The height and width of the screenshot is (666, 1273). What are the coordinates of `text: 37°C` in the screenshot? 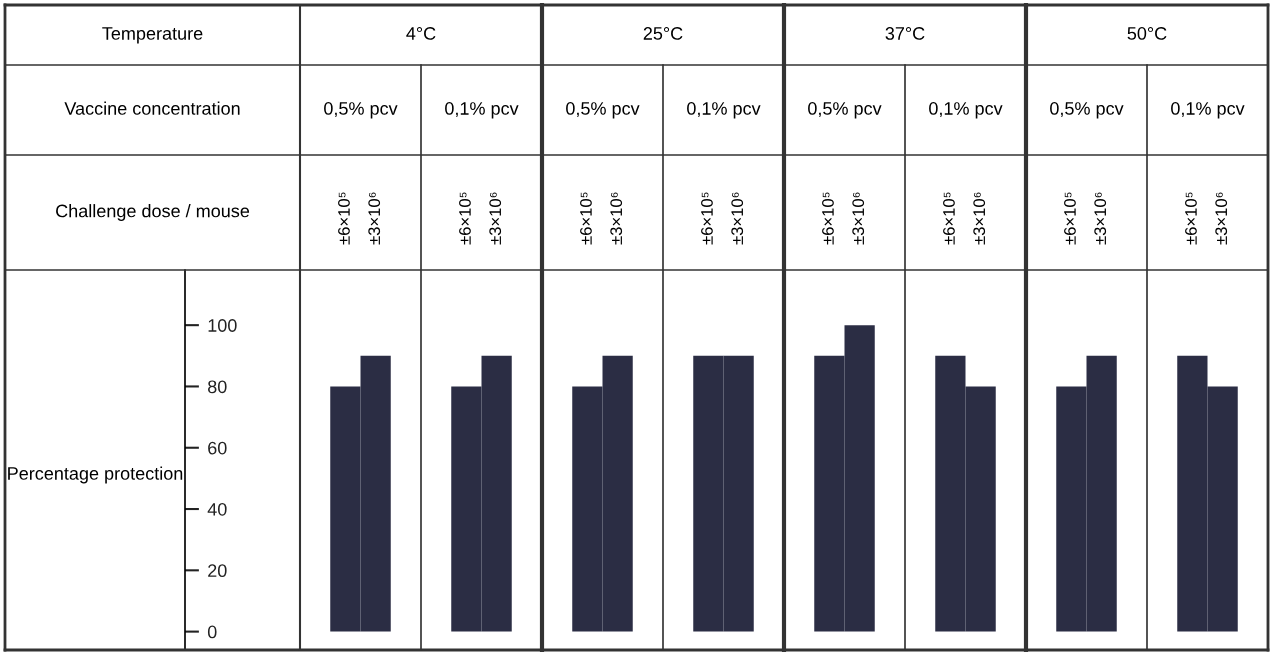 It's located at (905, 33).